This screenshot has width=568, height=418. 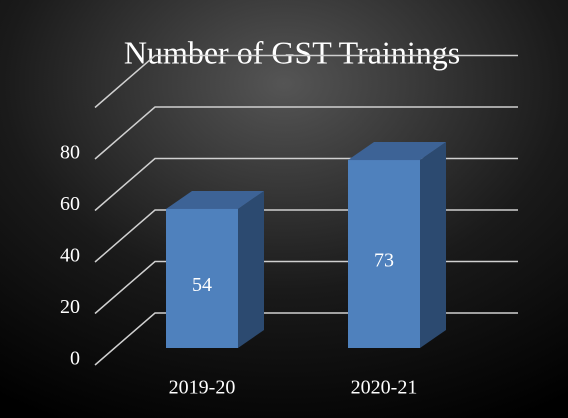 What do you see at coordinates (70, 153) in the screenshot?
I see `y-tick-label: 80` at bounding box center [70, 153].